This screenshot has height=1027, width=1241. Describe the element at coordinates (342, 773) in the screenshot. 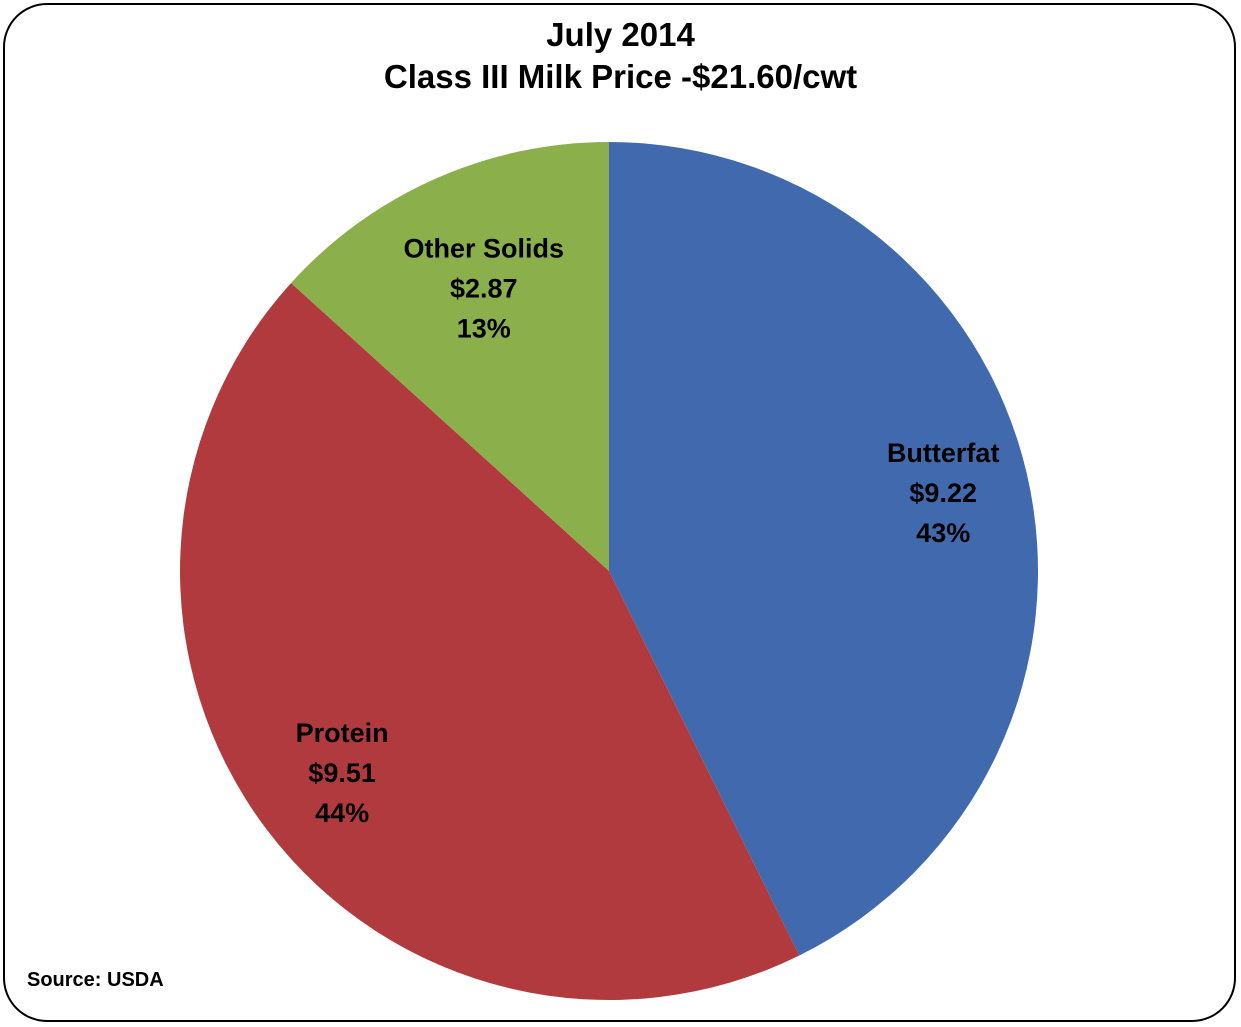

I see `slice-label-value-protein: $9.51` at that location.